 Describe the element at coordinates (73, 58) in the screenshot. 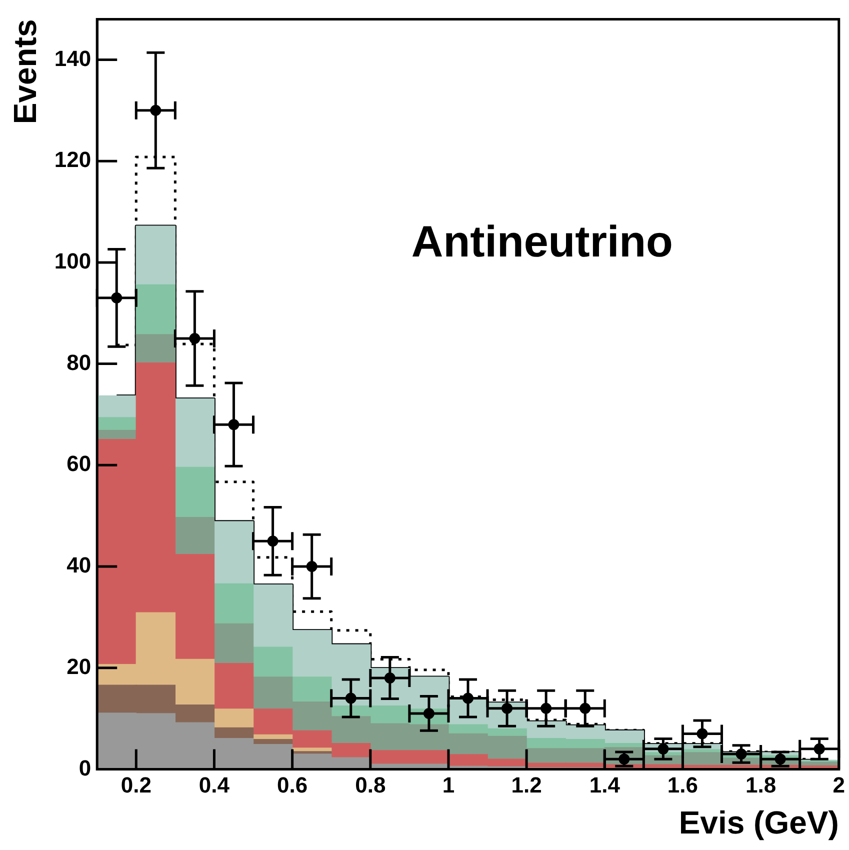

I see `y-tick-label: 140` at that location.